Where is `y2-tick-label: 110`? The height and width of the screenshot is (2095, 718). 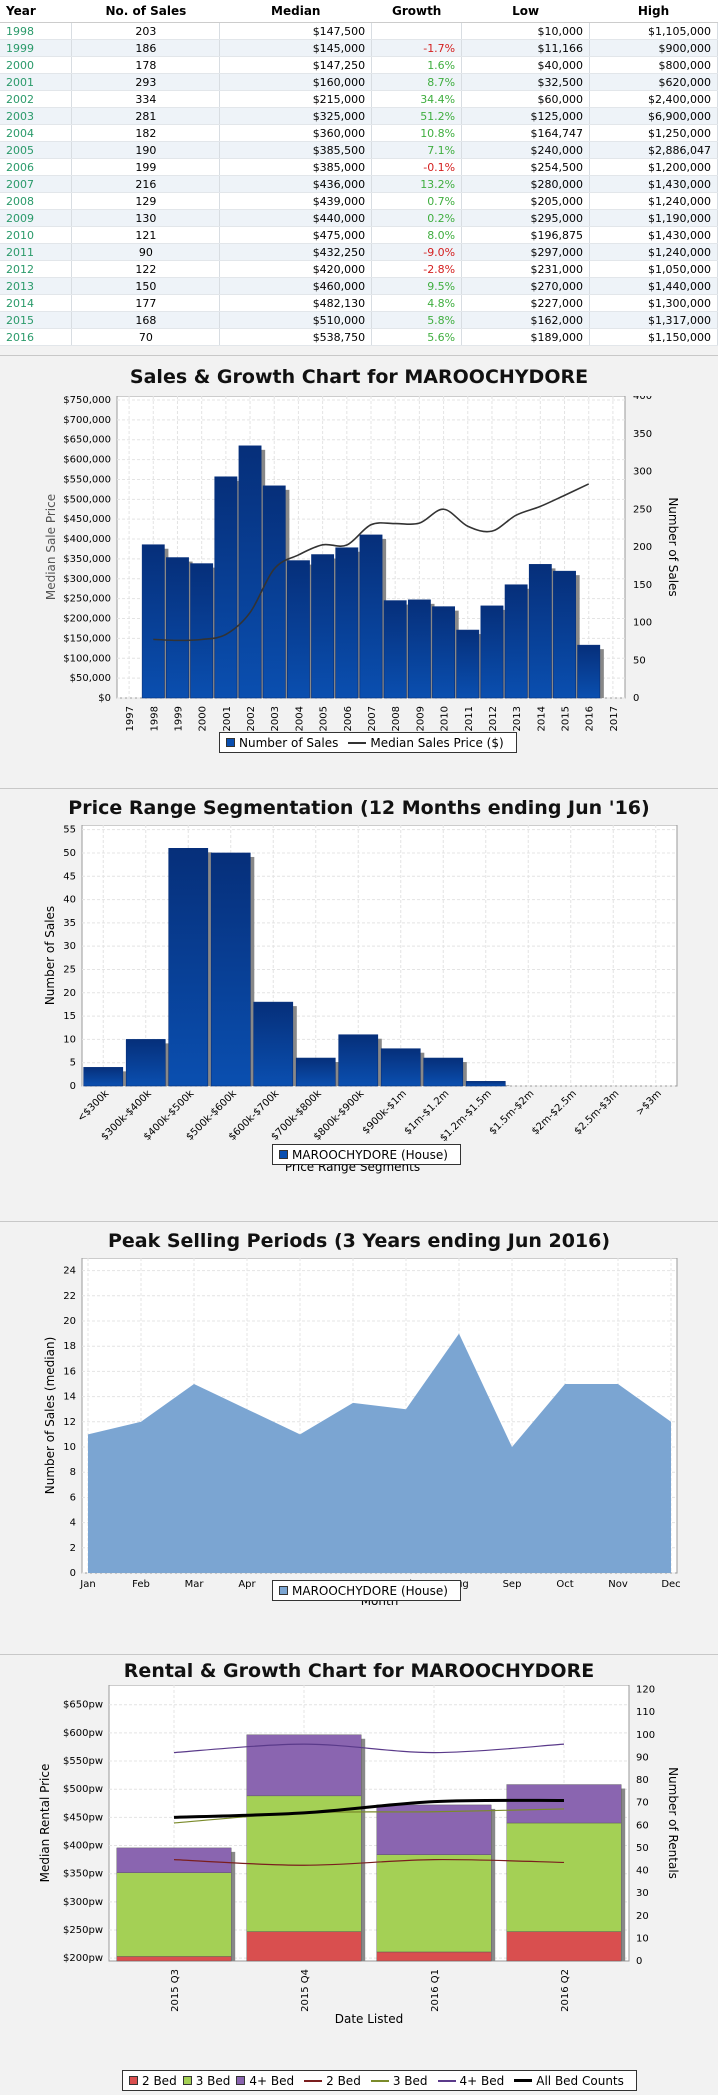 y2-tick-label: 110 is located at coordinates (645, 1712).